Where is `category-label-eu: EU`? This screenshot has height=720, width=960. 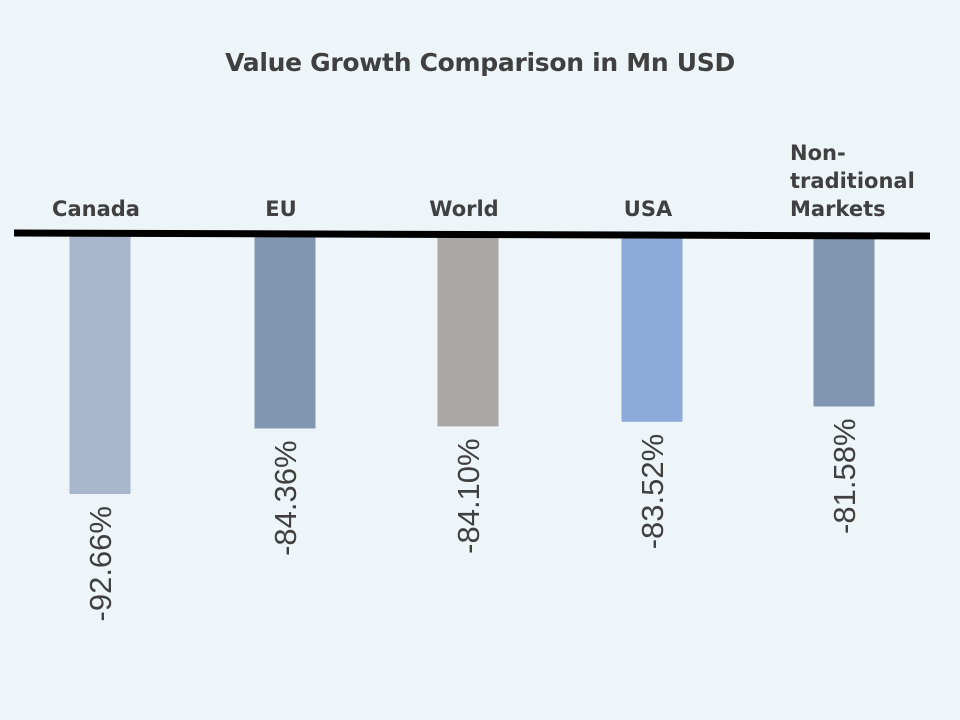 category-label-eu: EU is located at coordinates (280, 209).